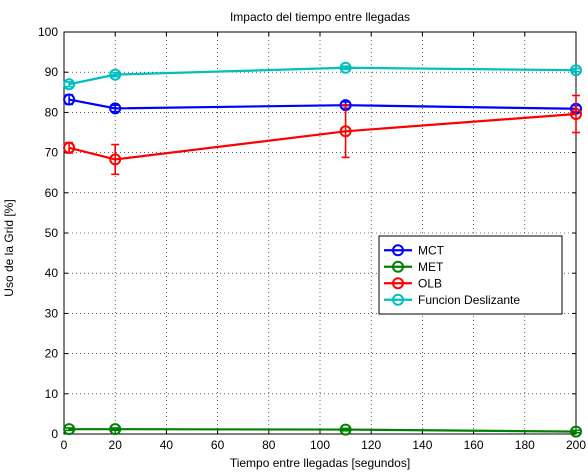 The height and width of the screenshot is (473, 588). Describe the element at coordinates (414, 267) in the screenshot. I see `legend-item-met: MET` at that location.